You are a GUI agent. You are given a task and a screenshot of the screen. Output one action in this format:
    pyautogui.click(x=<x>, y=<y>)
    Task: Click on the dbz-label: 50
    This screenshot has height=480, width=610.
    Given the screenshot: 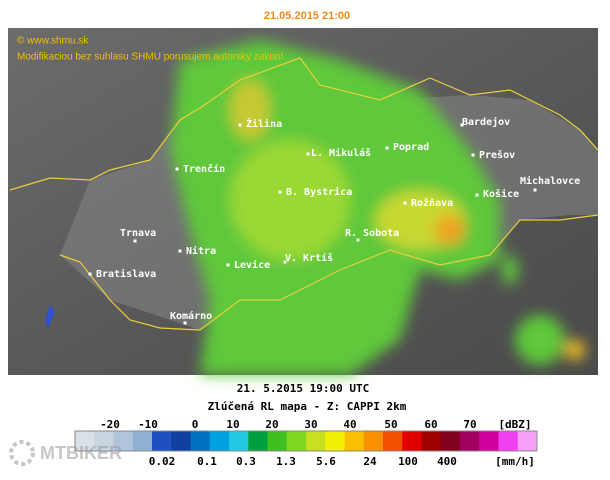 What is the action you would take?
    pyautogui.click(x=390, y=424)
    